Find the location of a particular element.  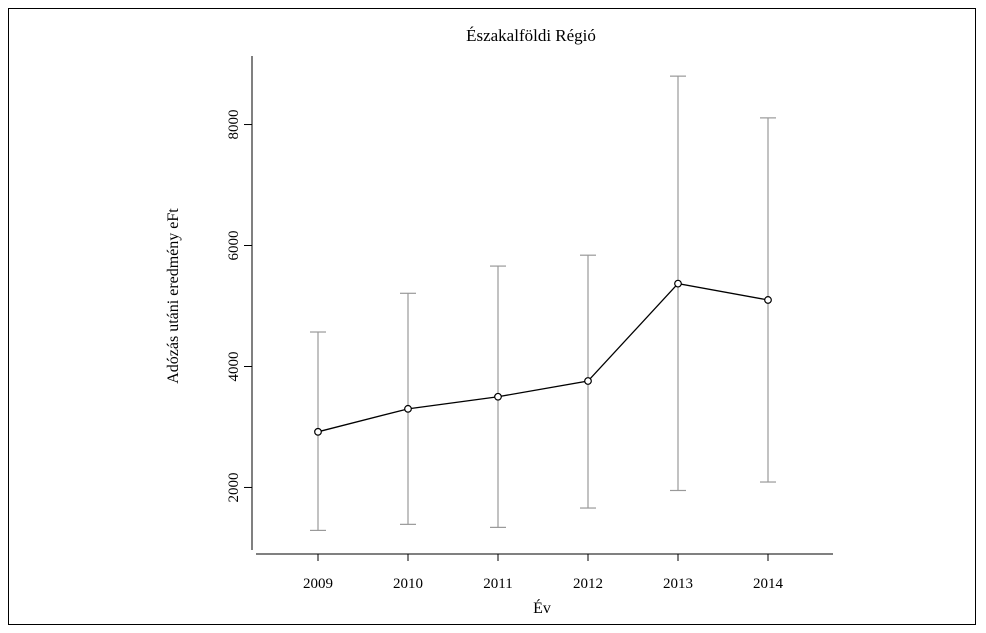

chart-title: Északalföldi Régió is located at coordinates (531, 35).